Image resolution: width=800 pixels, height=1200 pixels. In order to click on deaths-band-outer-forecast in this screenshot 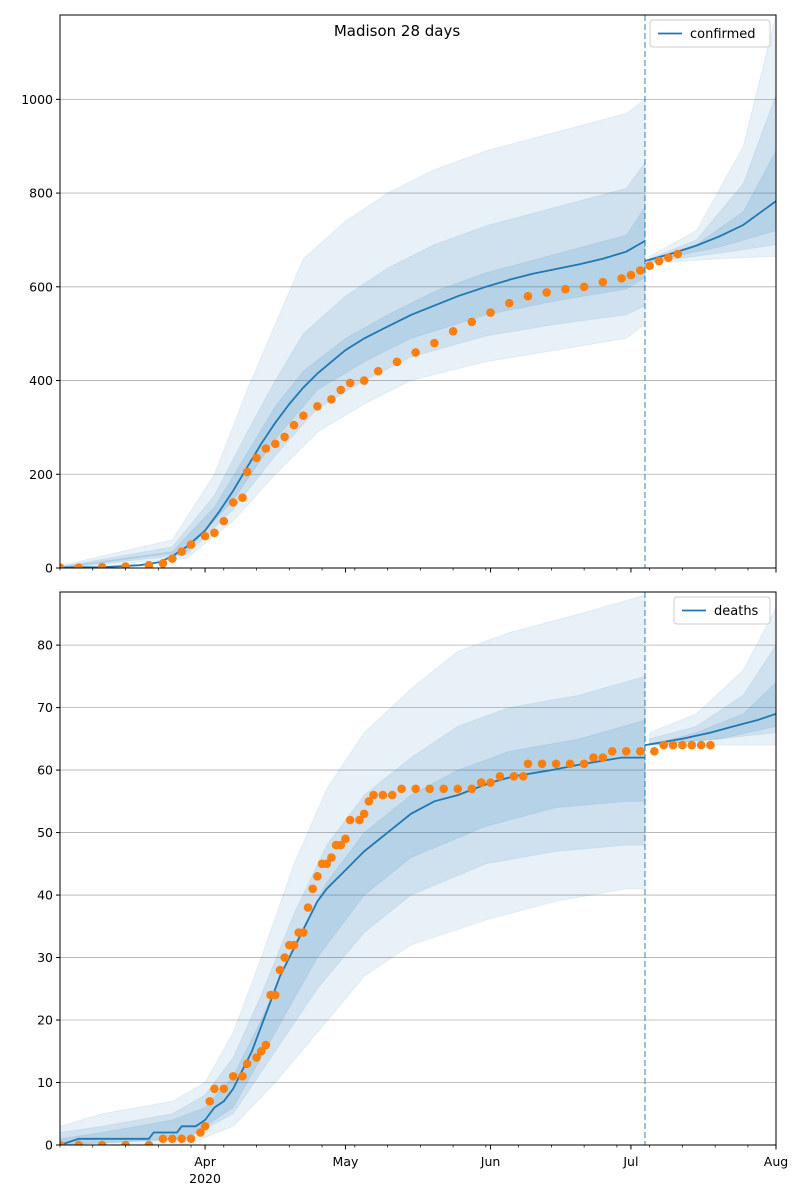, I will do `click(712, 676)`.